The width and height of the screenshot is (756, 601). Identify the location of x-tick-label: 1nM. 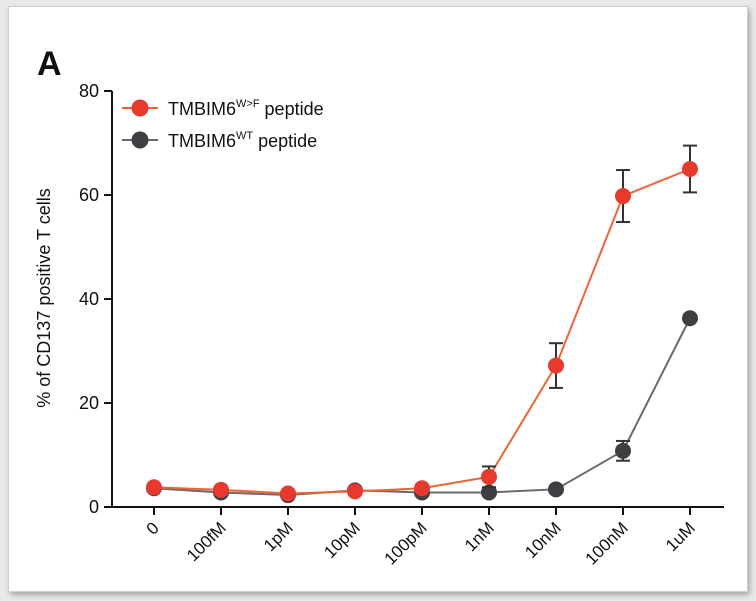
(479, 536).